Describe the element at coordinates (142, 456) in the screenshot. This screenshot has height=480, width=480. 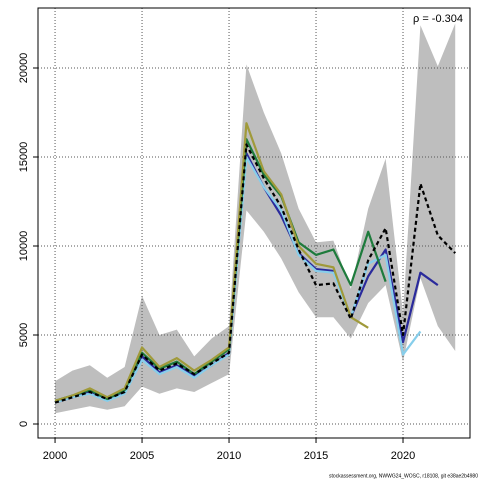
I see `x-tick-label: 2005` at that location.